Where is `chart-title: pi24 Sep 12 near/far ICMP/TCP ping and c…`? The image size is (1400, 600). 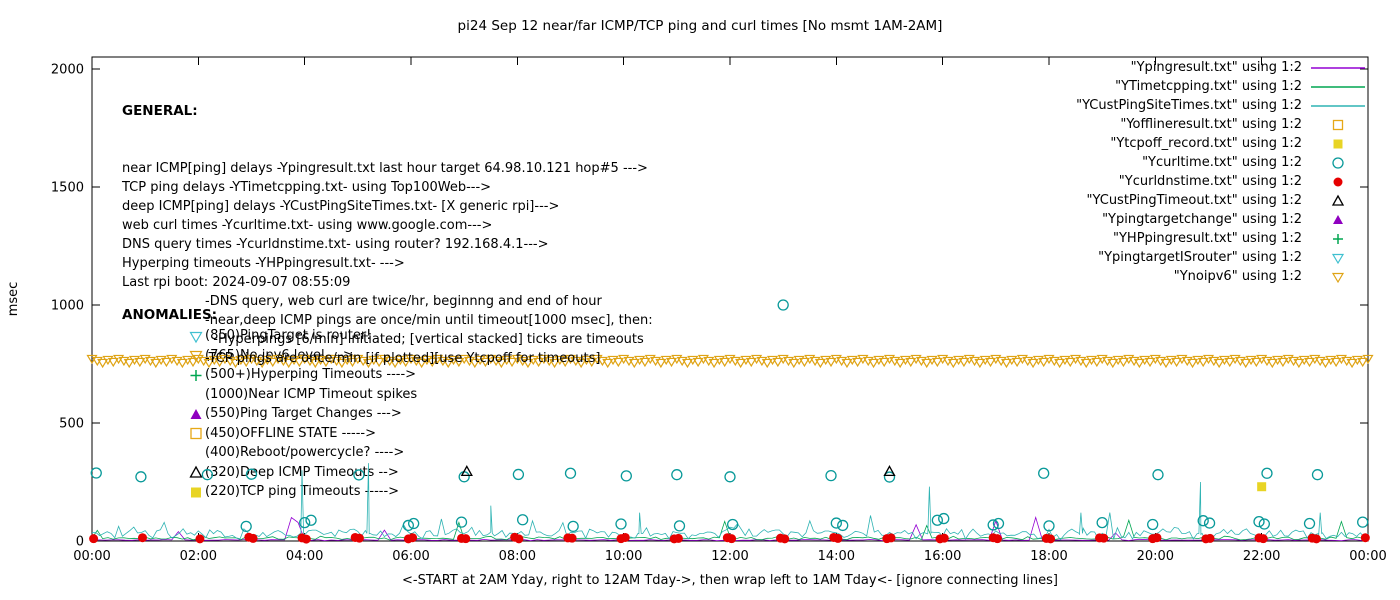
chart-title: pi24 Sep 12 near/far ICMP/TCP ping and c… is located at coordinates (700, 26).